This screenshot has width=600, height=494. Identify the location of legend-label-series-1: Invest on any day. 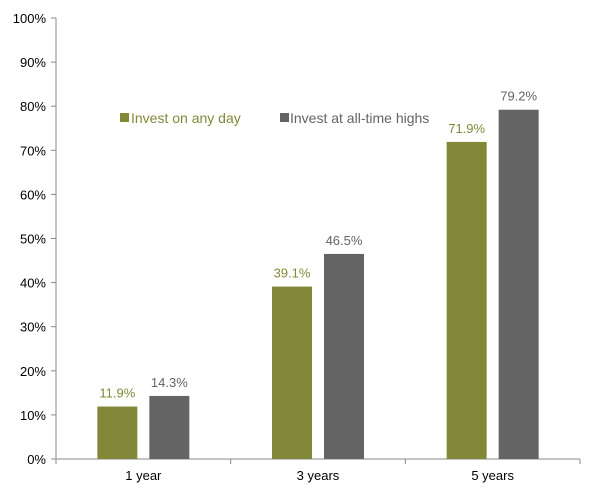
(186, 118).